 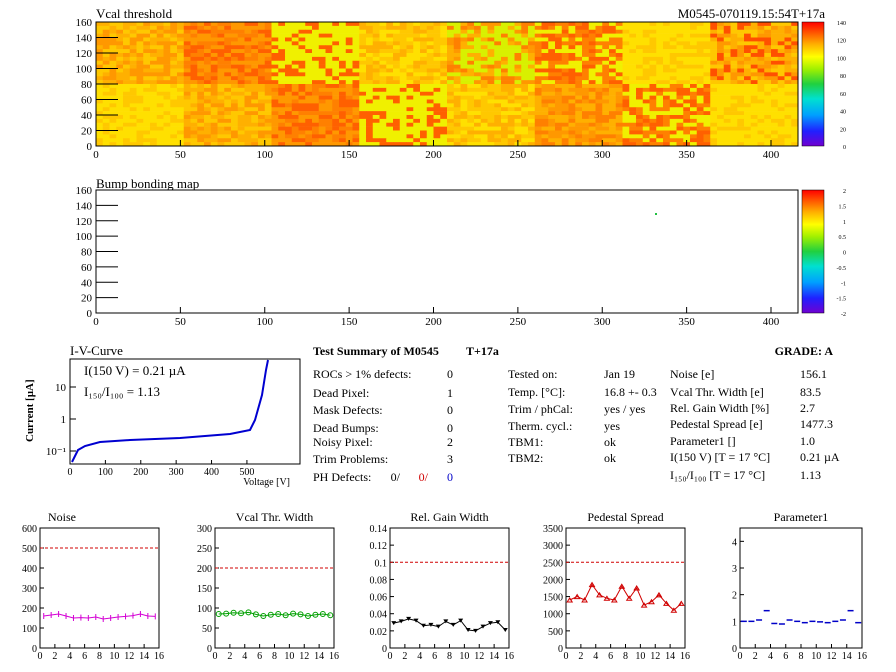 What do you see at coordinates (129, 656) in the screenshot?
I see `x-tick-label: 12` at bounding box center [129, 656].